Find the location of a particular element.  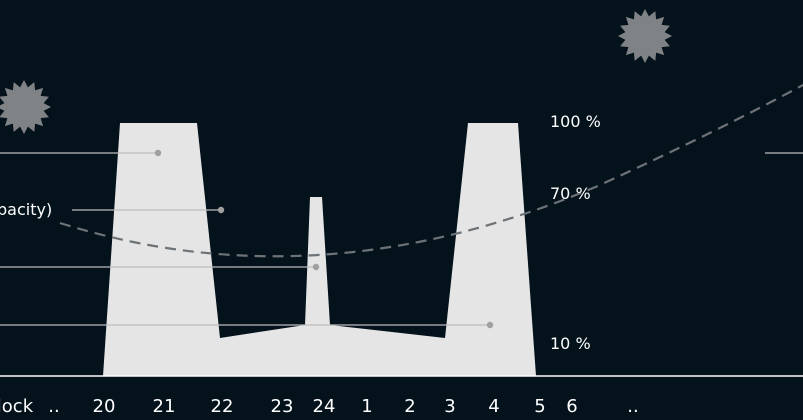

x-tick-label: 3 is located at coordinates (450, 406).